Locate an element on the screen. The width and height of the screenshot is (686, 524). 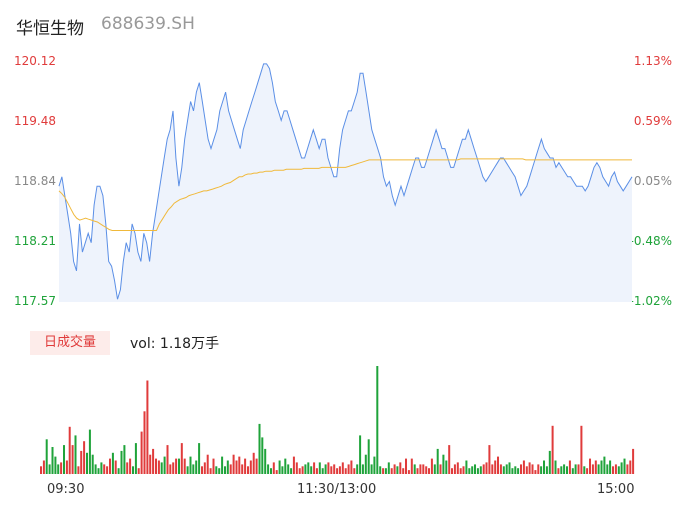
x-tick-close: 15:00 is located at coordinates (616, 489).